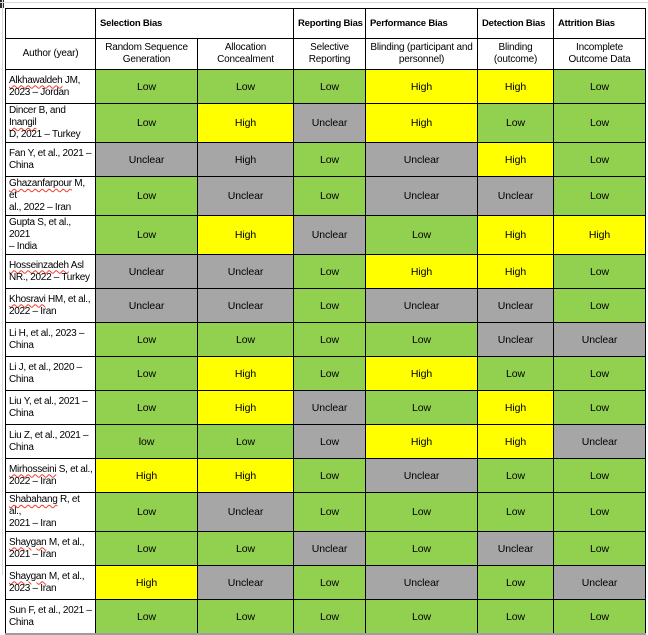  What do you see at coordinates (45, 134) in the screenshot?
I see `author-text: D, 2021 – Turkey` at bounding box center [45, 134].